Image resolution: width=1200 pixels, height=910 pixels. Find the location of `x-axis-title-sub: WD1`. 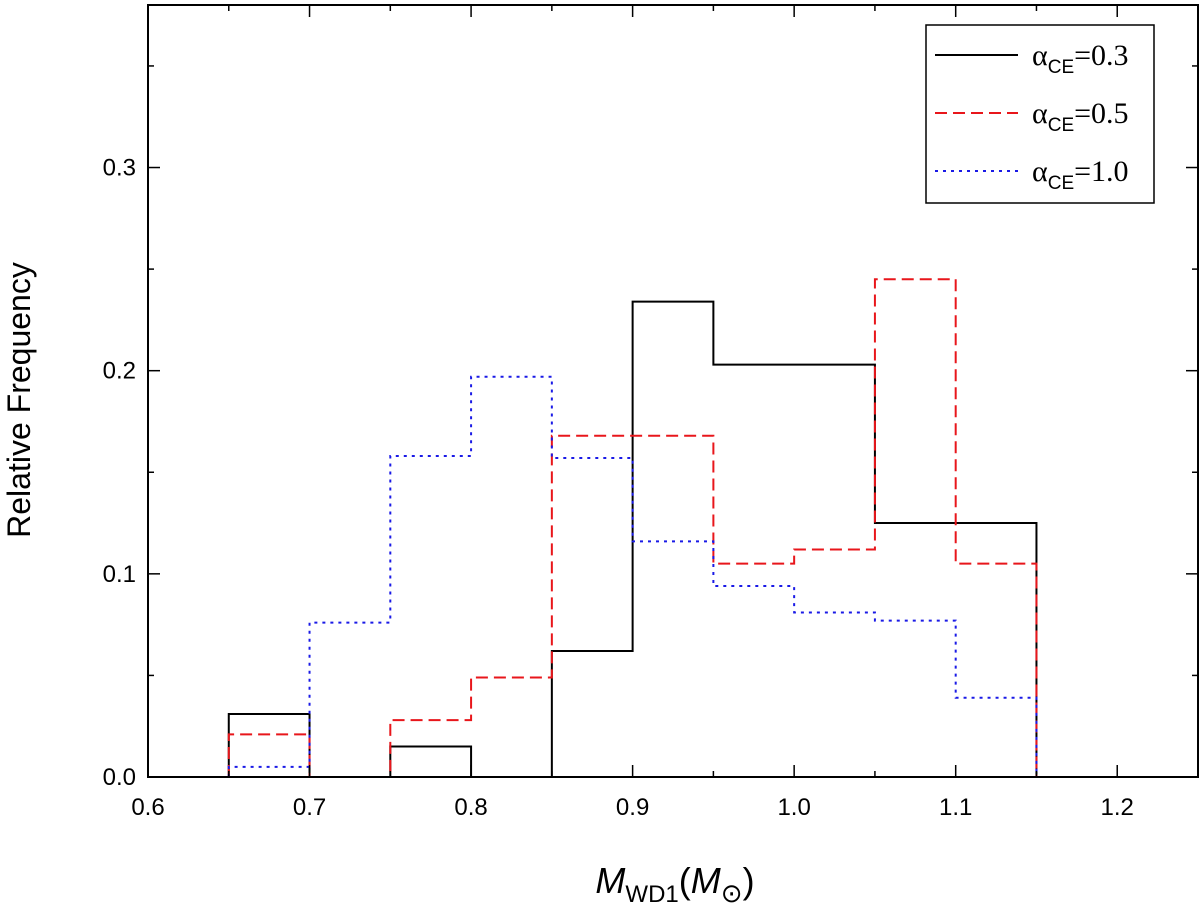

x-axis-title-sub: WD1 is located at coordinates (651, 894).